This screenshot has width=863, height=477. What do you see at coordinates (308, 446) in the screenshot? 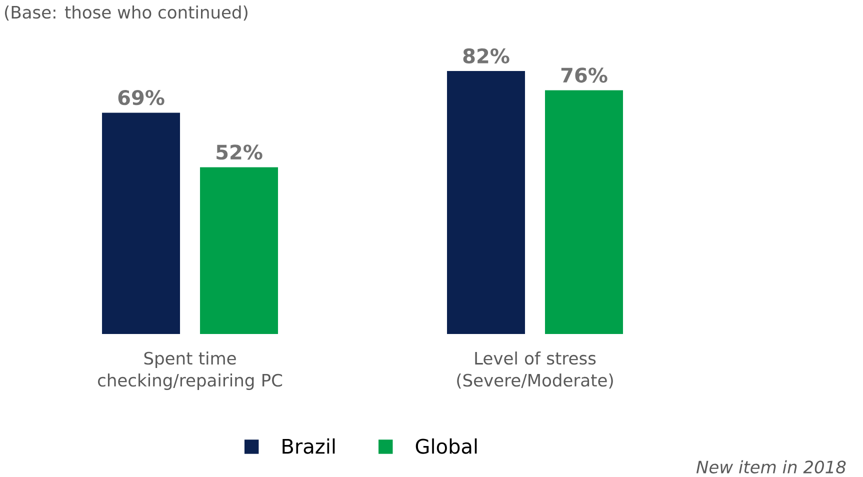
I see `legend-label: Brazil` at bounding box center [308, 446].